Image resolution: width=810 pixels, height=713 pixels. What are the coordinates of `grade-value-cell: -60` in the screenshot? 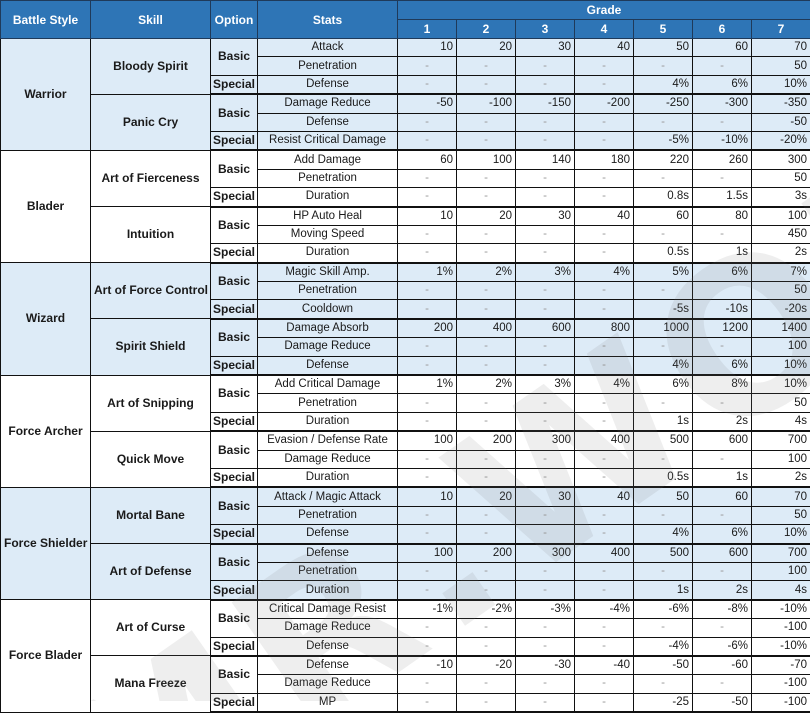 It's located at (722, 665).